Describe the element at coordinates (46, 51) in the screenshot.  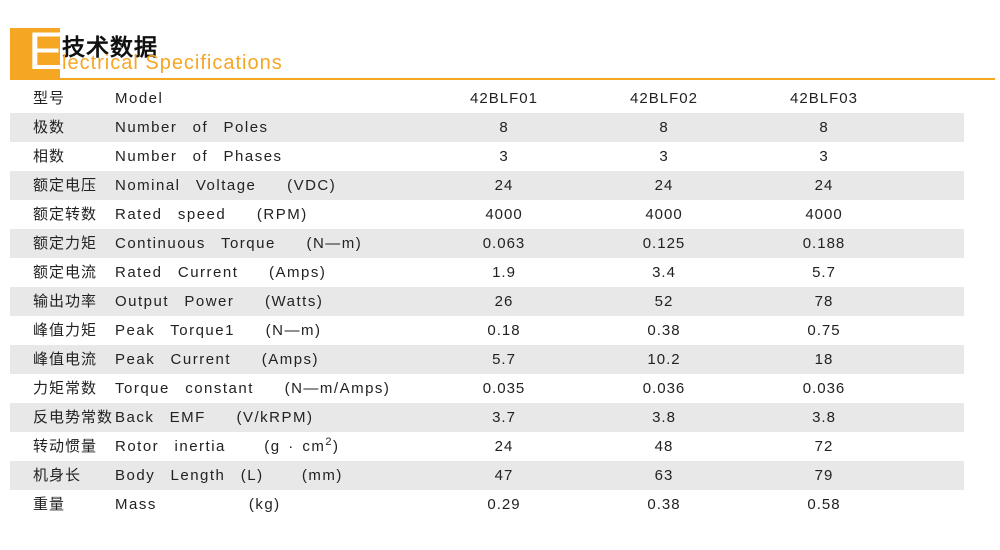
I see `section-letter: E` at that location.